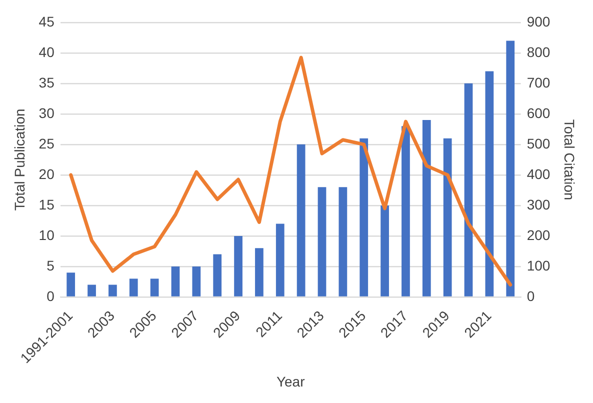 This screenshot has height=403, width=593. I want to click on x-axis-title: Year, so click(291, 381).